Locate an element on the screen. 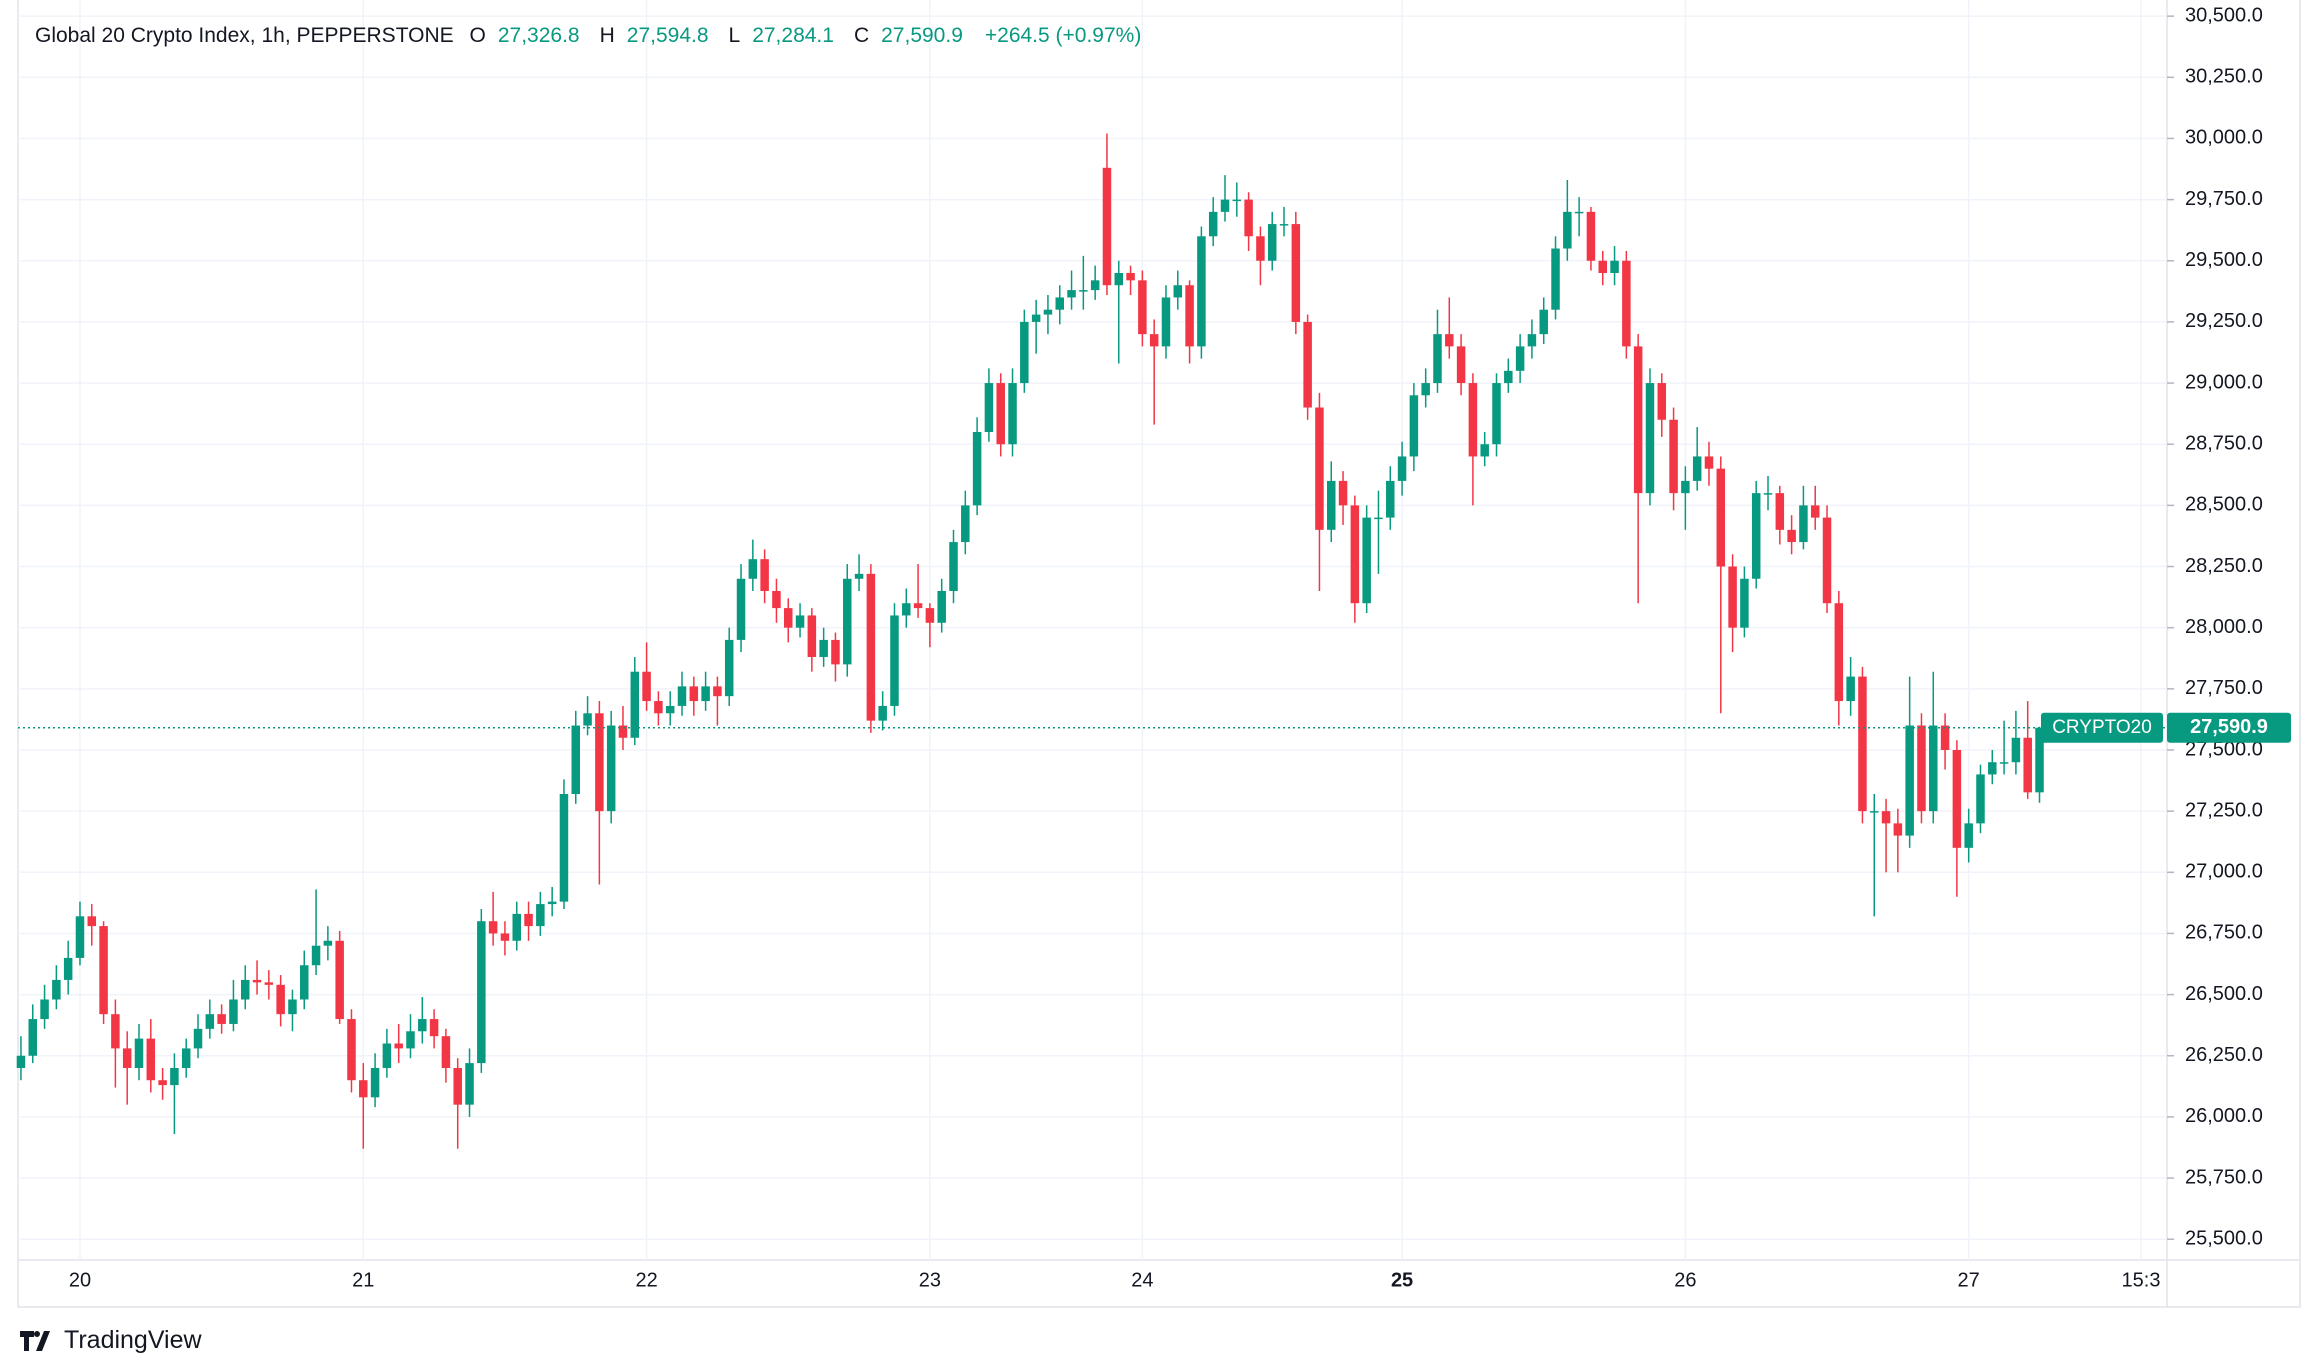 The width and height of the screenshot is (2308, 1372). symbol-tag: CRYPTO20 is located at coordinates (2102, 727).